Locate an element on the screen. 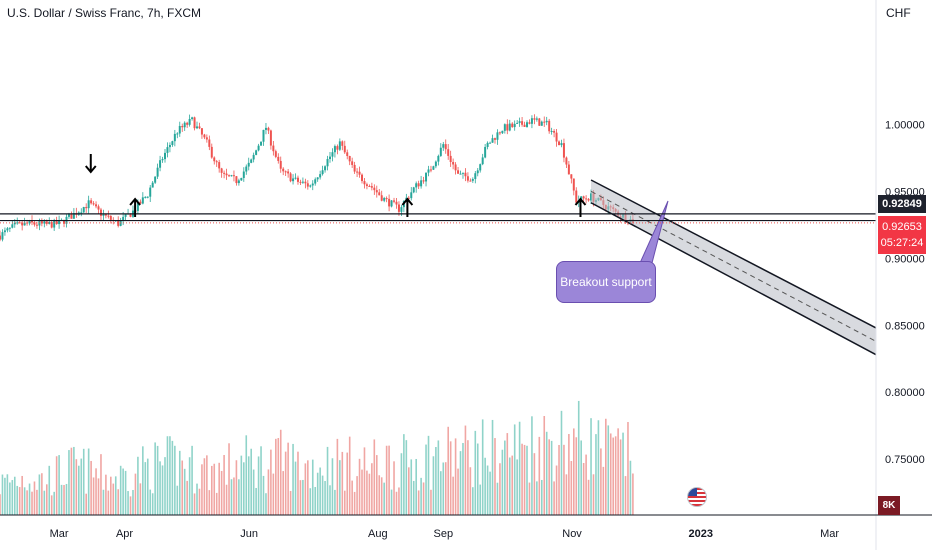  support-levels is located at coordinates (438, 218).